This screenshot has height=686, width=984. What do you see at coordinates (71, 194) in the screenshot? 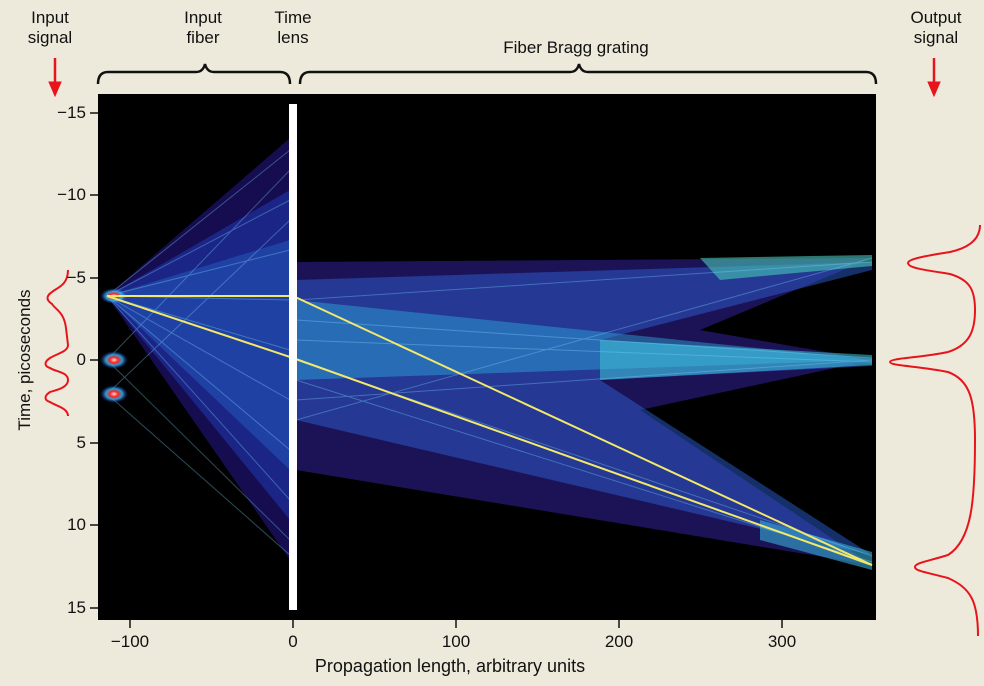
I see `y-tick-label: −10` at bounding box center [71, 194].